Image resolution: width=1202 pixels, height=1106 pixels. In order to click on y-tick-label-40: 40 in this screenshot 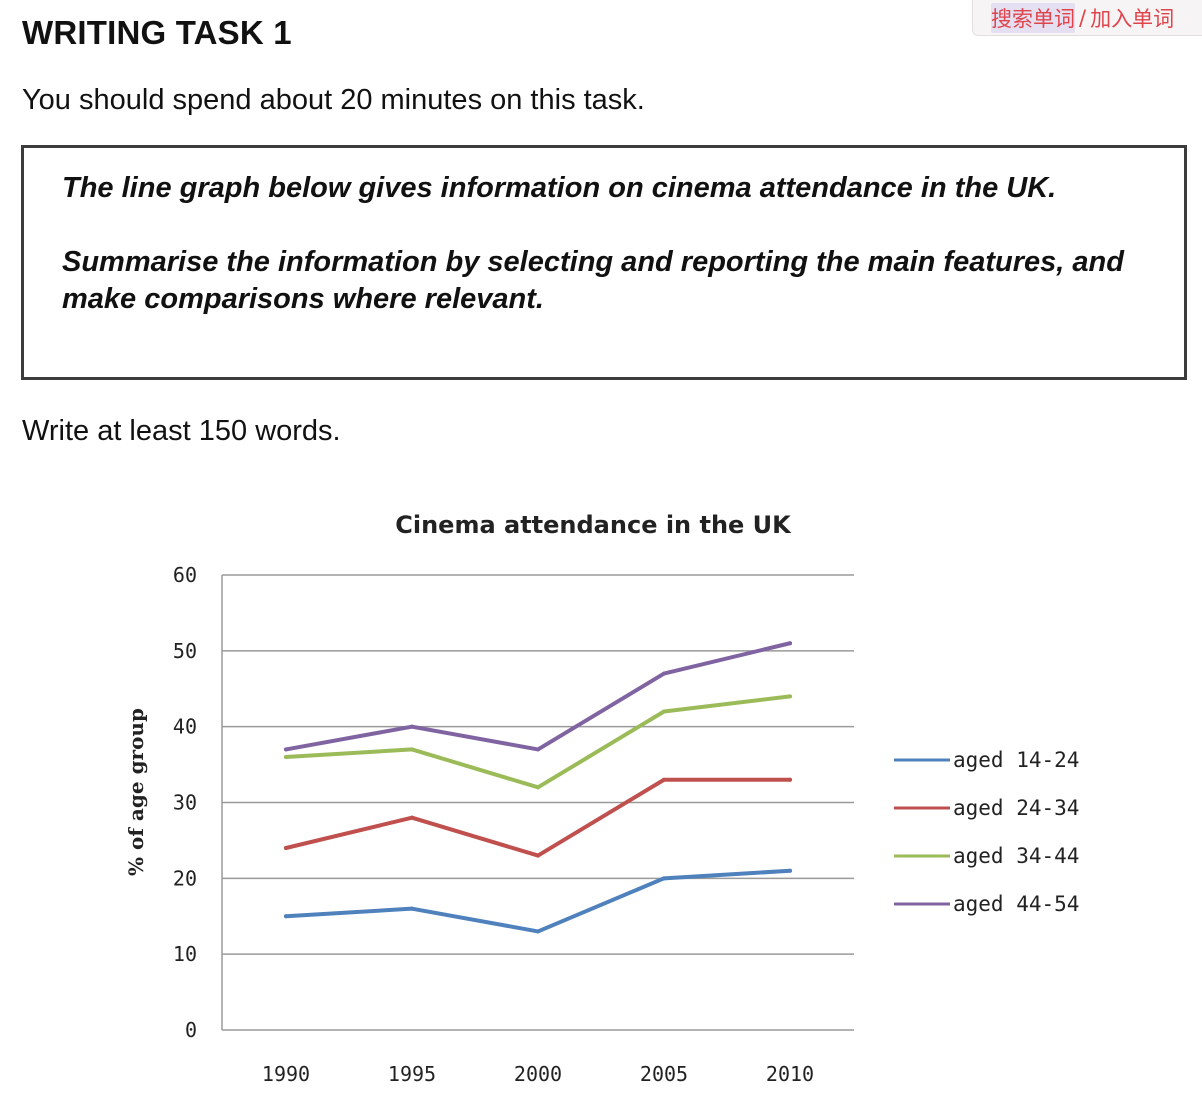, I will do `click(185, 727)`.